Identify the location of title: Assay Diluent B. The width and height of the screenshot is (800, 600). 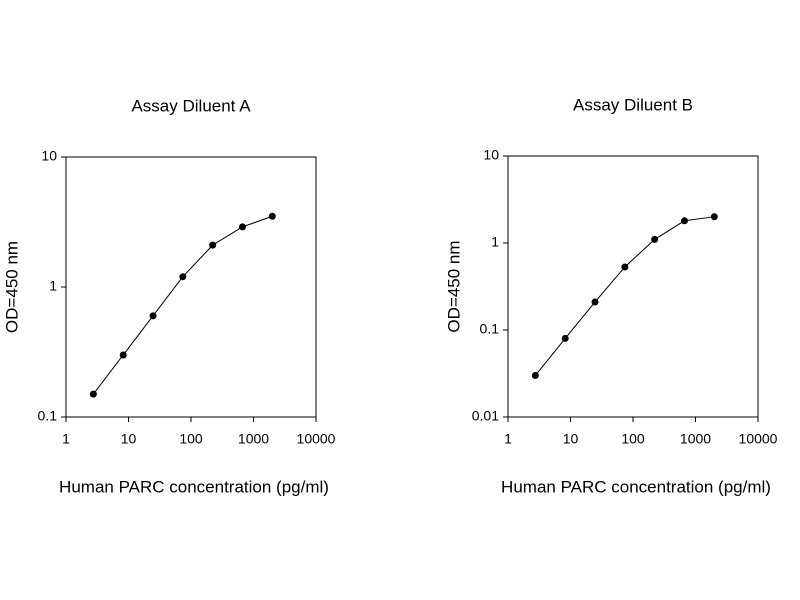
(633, 104).